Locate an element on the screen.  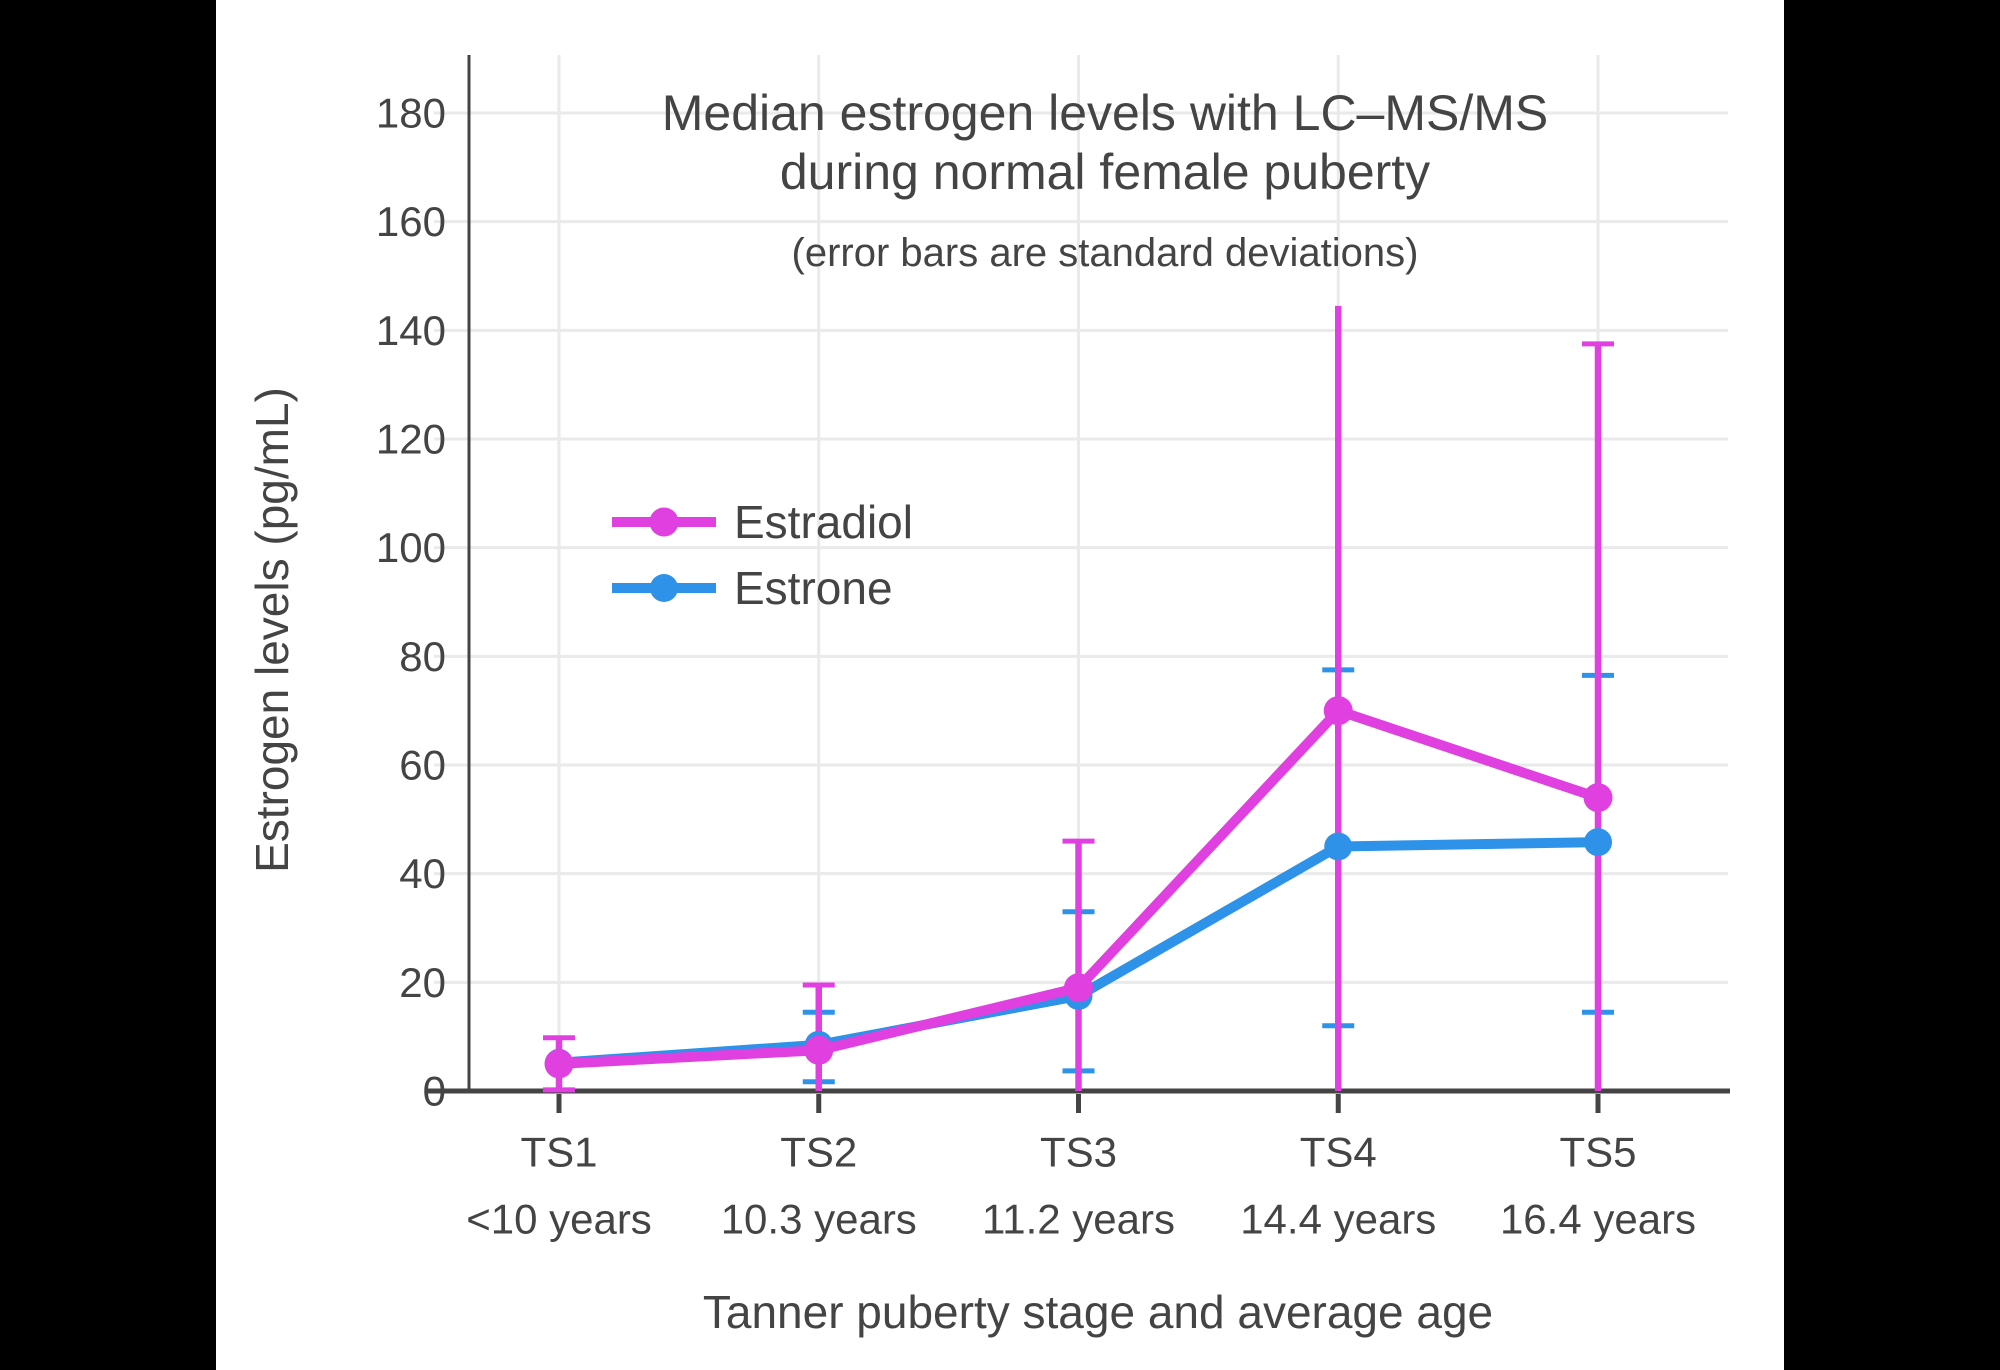
x-tick-label-TS1: TS1 is located at coordinates (558, 1152).